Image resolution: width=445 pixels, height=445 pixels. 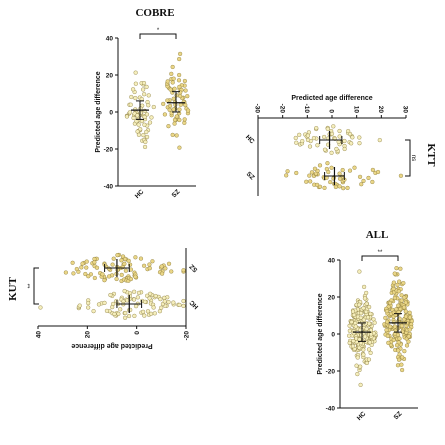 I want to click on y-axis-label: Predicted age difference, so click(x=331, y=98).